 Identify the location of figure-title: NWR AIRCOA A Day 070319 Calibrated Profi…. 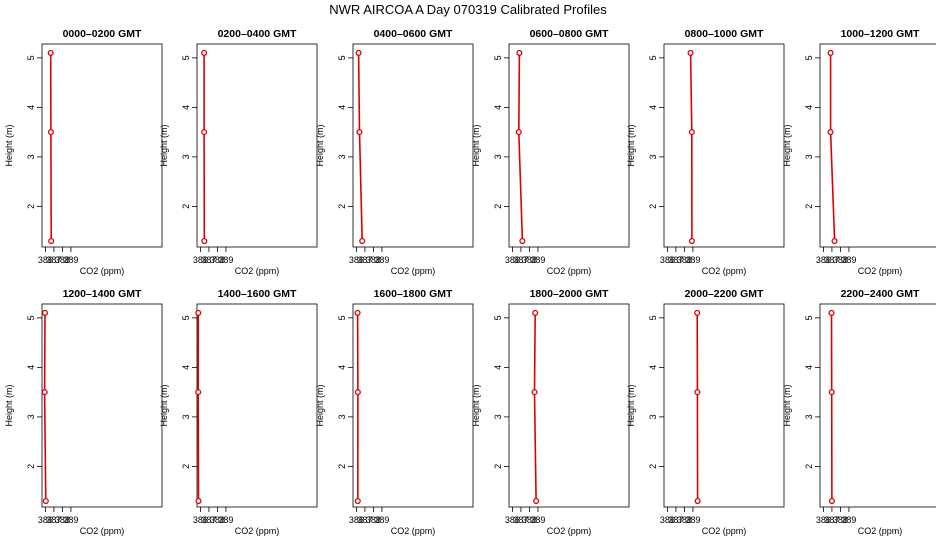
(468, 9).